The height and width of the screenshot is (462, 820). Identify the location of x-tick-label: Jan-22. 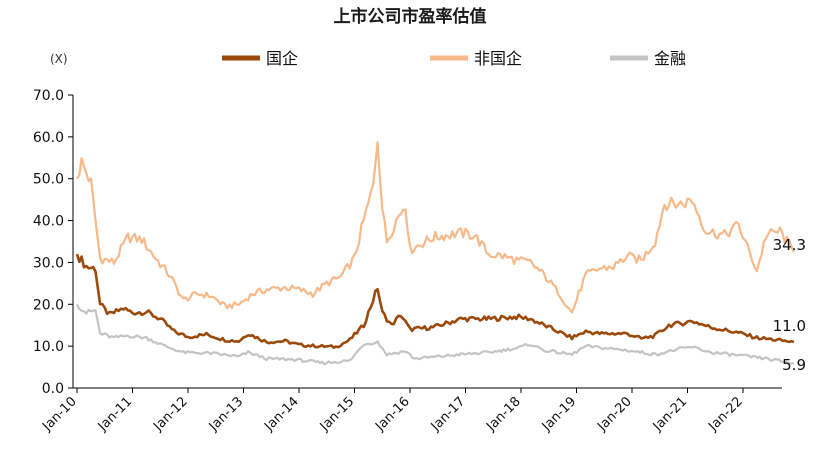
(725, 414).